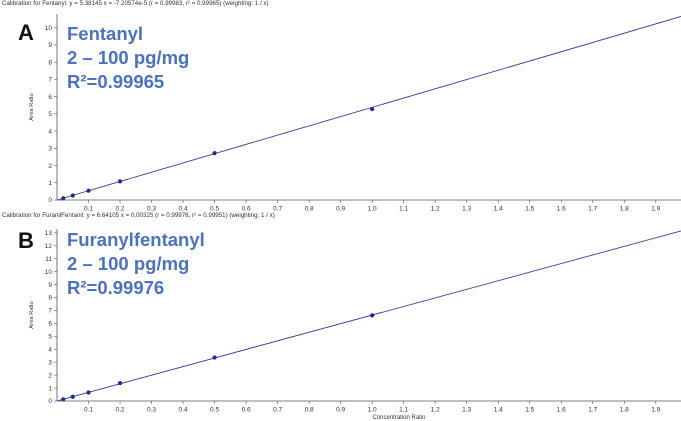  Describe the element at coordinates (105, 33) in the screenshot. I see `analyte-name: Fentanyl` at that location.